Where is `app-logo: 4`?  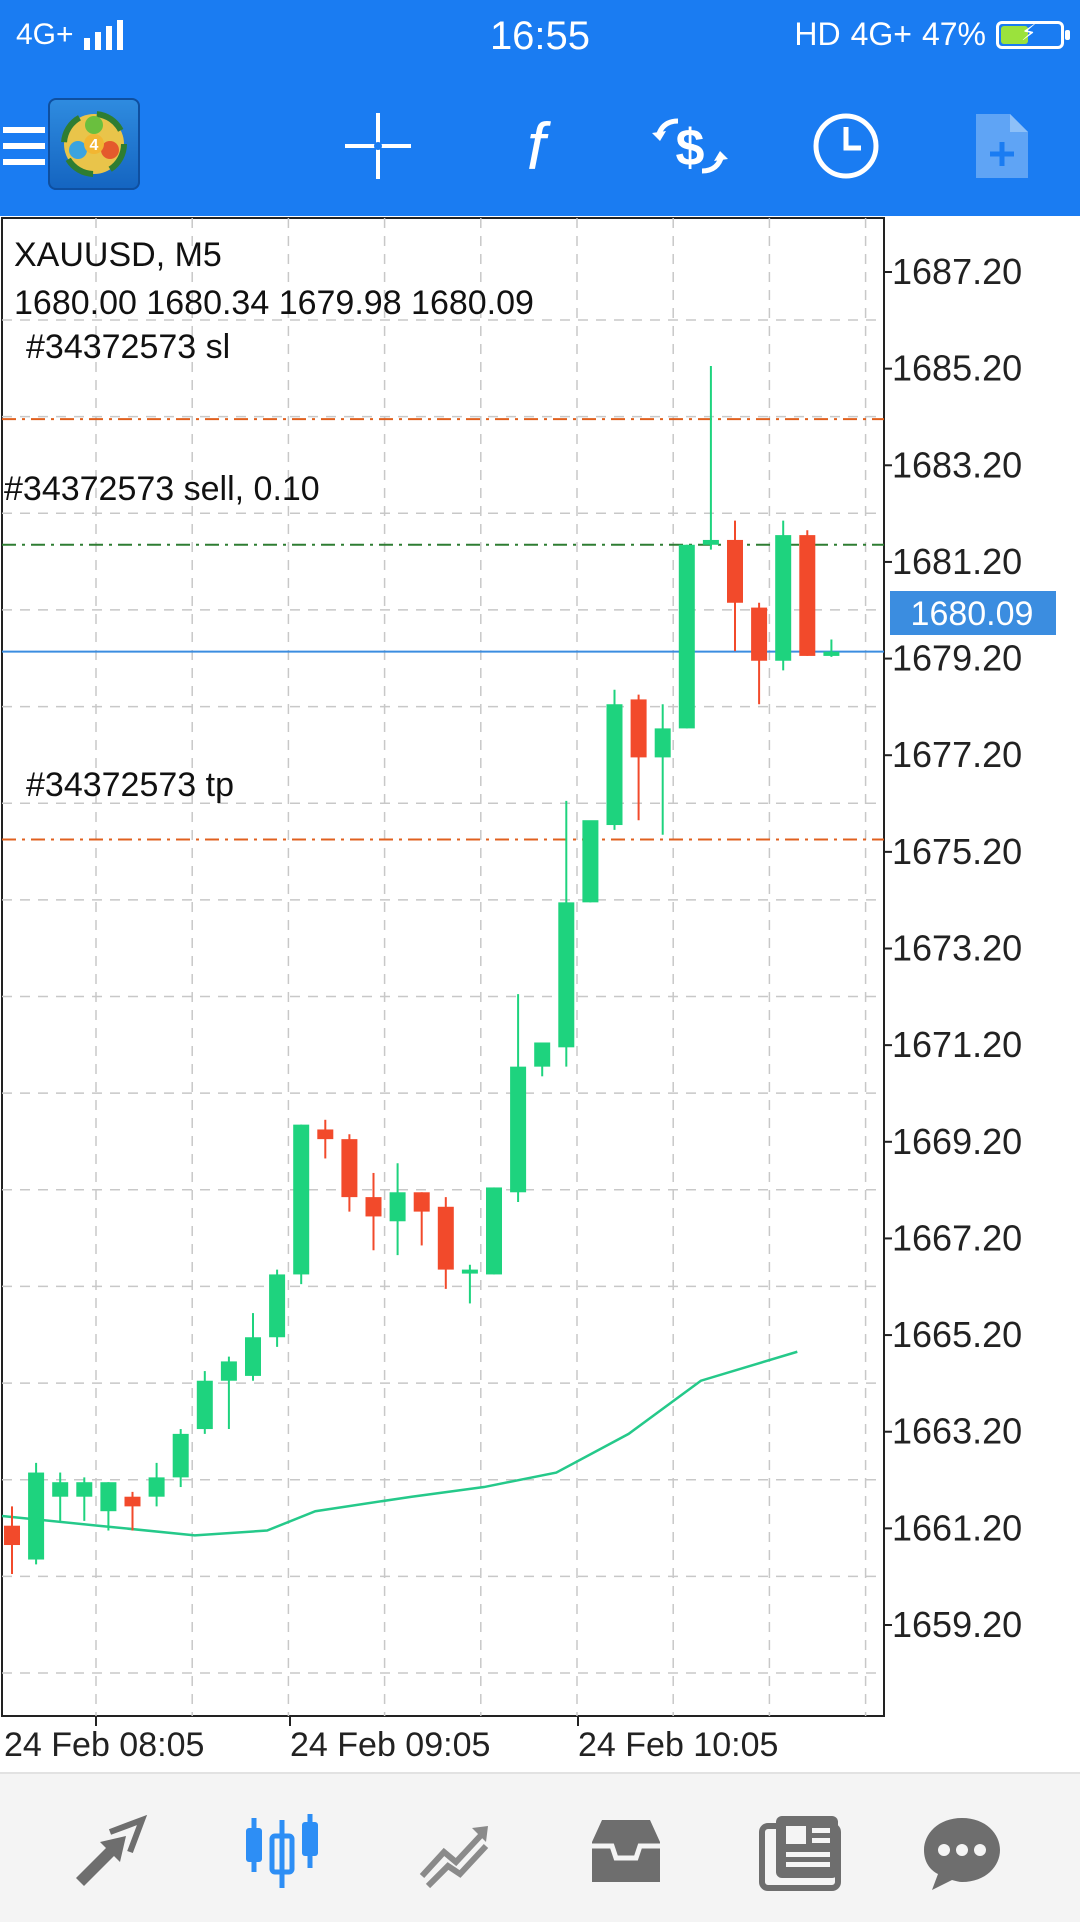 app-logo: 4 is located at coordinates (94, 144).